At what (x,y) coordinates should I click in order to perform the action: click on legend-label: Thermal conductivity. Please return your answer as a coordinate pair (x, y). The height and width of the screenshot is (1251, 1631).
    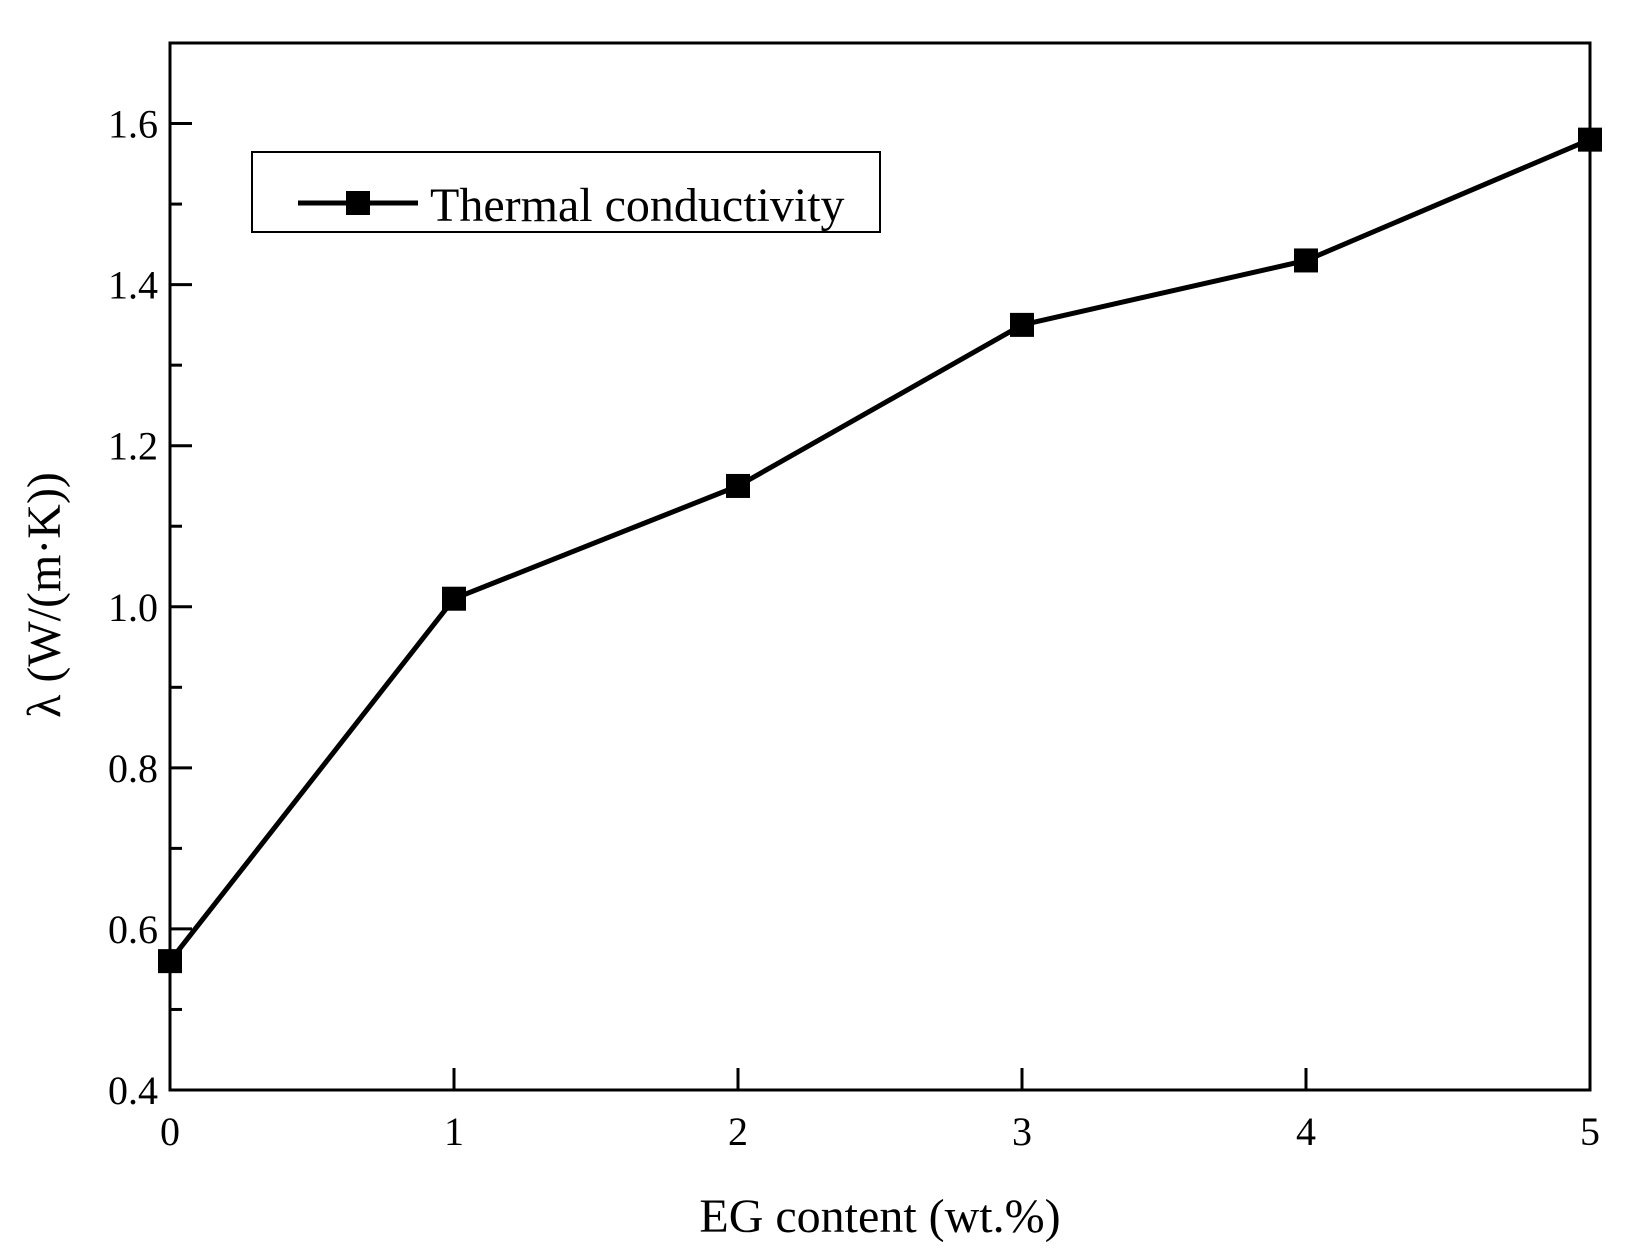
    Looking at the image, I should click on (637, 205).